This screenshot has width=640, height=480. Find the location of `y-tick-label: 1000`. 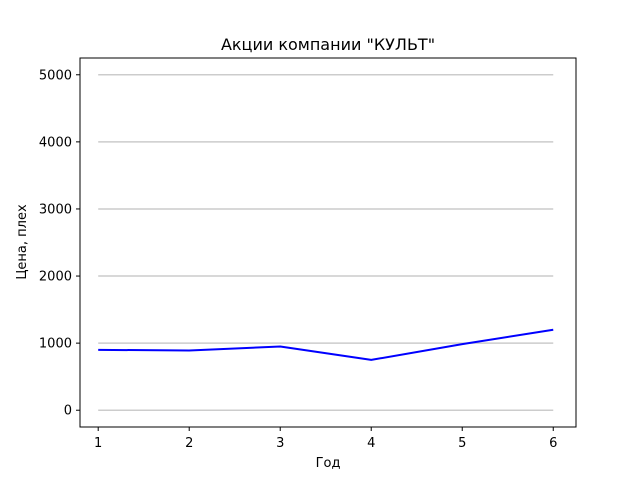

y-tick-label: 1000 is located at coordinates (55, 344).